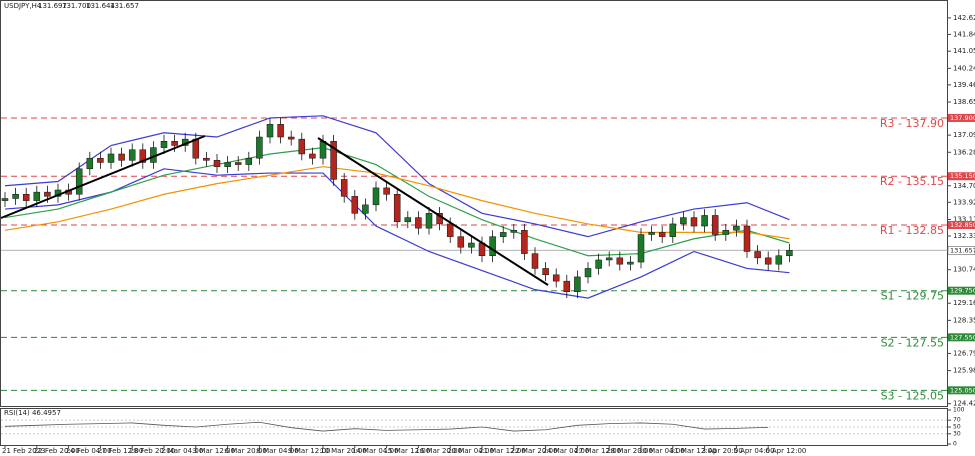 The height and width of the screenshot is (456, 975). Describe the element at coordinates (722, 451) in the screenshot. I see `x-tick-label: 3 Apr 20:00` at that location.